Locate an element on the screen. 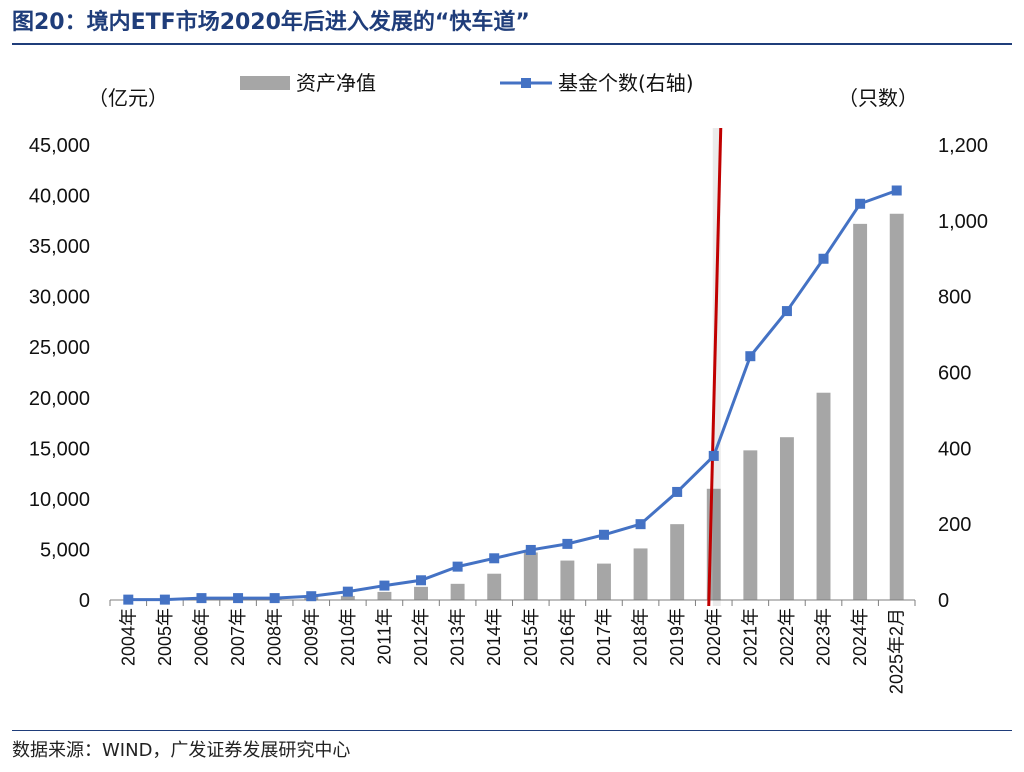  x-tick-label-16: 2020年 is located at coordinates (714, 637).